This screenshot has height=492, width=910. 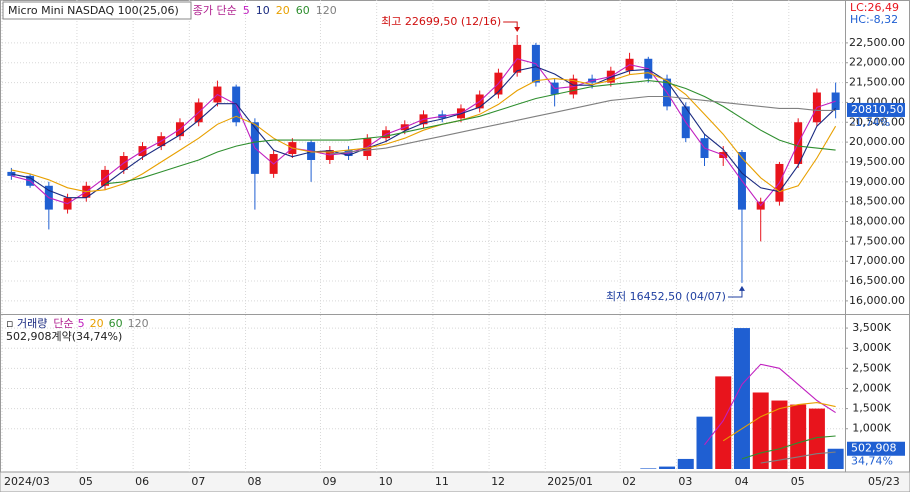 I want to click on title-box, so click(x=97, y=10).